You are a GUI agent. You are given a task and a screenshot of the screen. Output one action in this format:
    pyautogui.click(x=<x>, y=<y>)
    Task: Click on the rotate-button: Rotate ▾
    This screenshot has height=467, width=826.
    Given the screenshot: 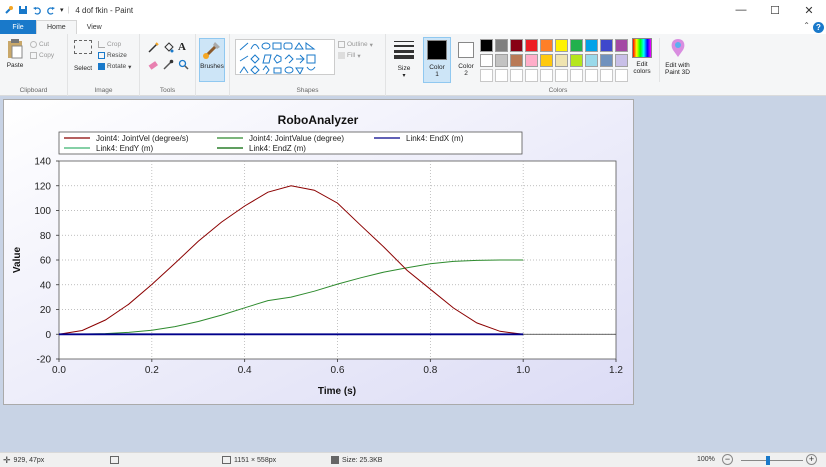 What is the action you would take?
    pyautogui.click(x=114, y=66)
    